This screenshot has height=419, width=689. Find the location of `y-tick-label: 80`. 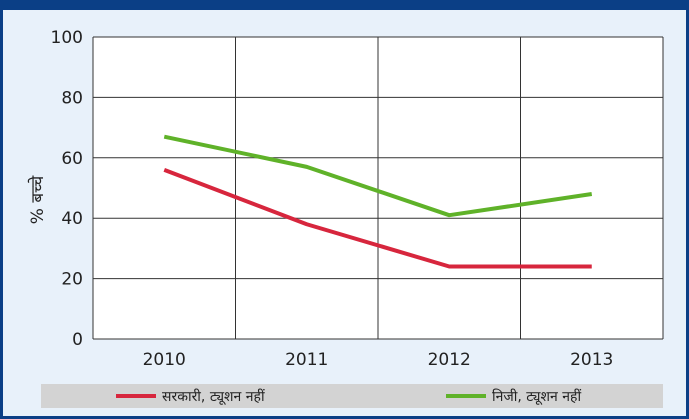

y-tick-label: 80 is located at coordinates (72, 98).